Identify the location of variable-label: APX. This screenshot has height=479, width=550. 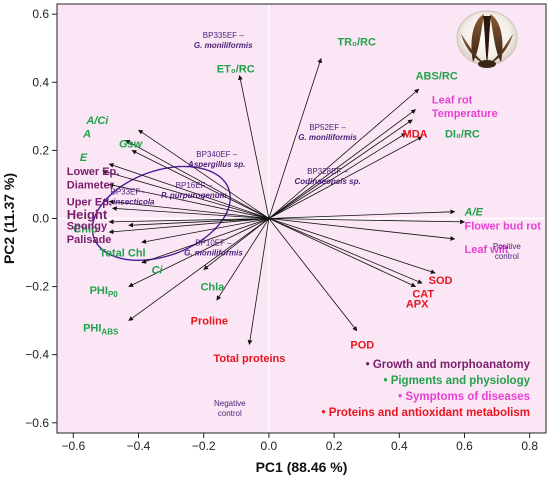
(417, 305).